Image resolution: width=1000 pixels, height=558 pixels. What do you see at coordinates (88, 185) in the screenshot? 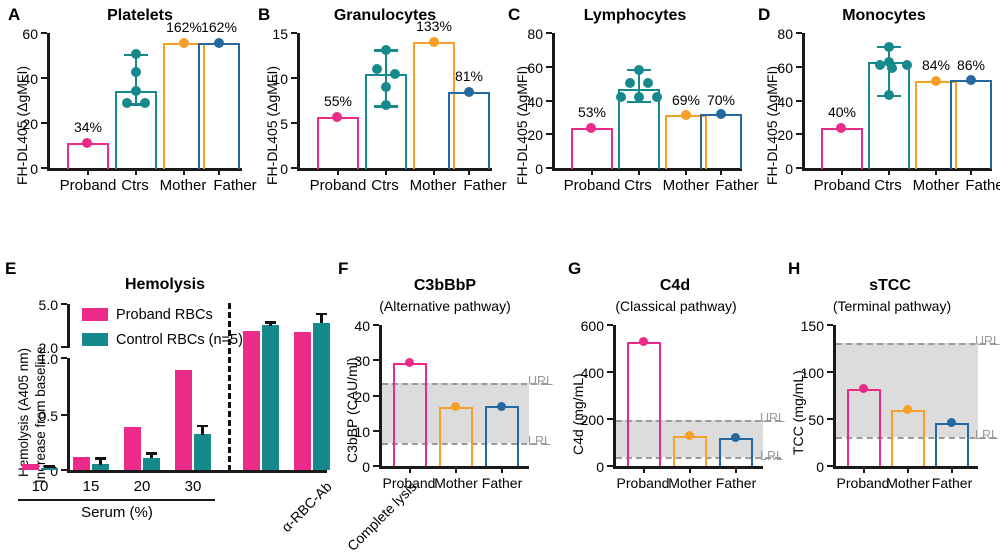
I see `x-ticklabel-a-proband: Proband` at bounding box center [88, 185].